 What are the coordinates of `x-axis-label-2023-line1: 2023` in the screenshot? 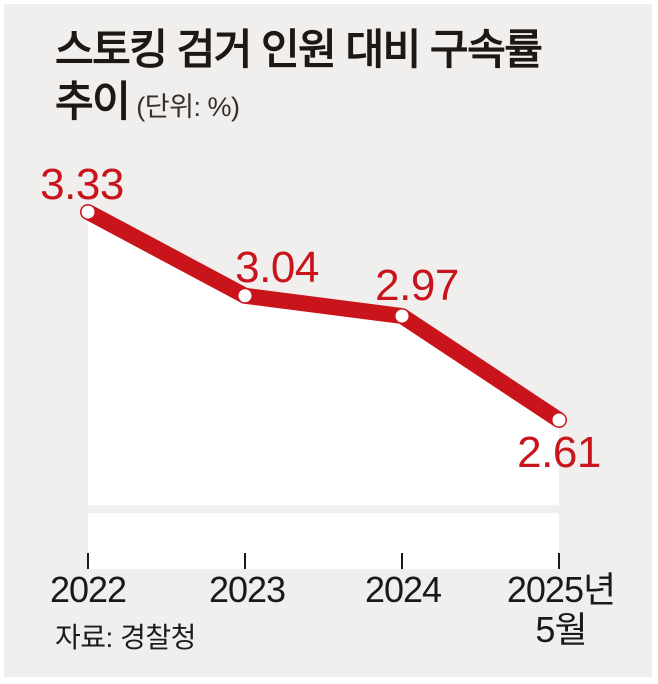 It's located at (247, 589).